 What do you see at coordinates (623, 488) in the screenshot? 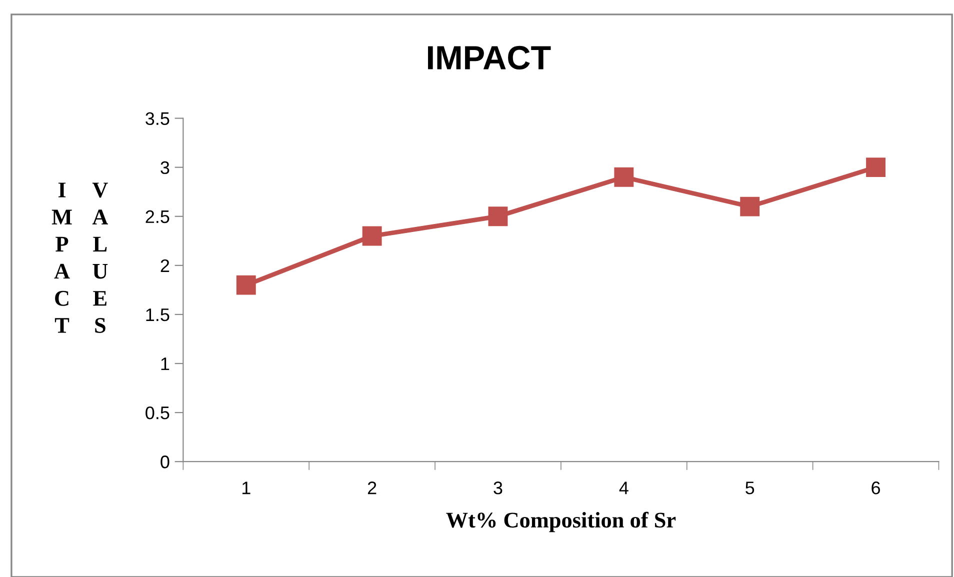
I see `x-tick-label: 4` at bounding box center [623, 488].